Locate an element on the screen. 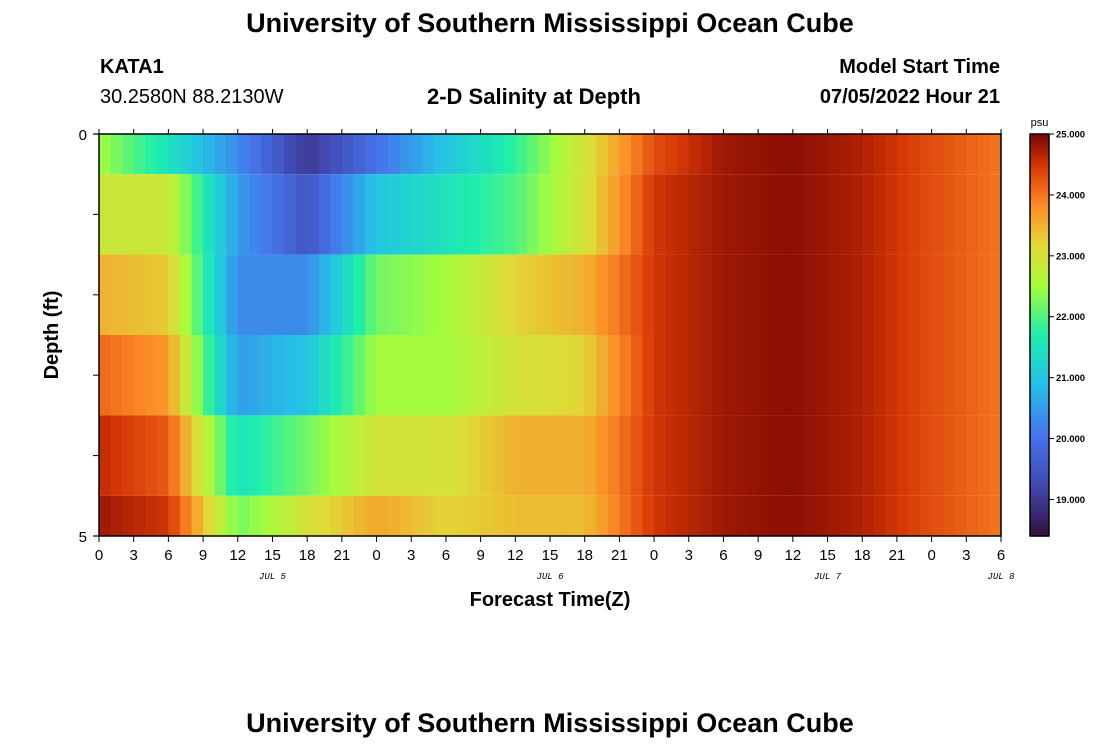 The height and width of the screenshot is (750, 1100). x-tick-label: 12 is located at coordinates (237, 555).